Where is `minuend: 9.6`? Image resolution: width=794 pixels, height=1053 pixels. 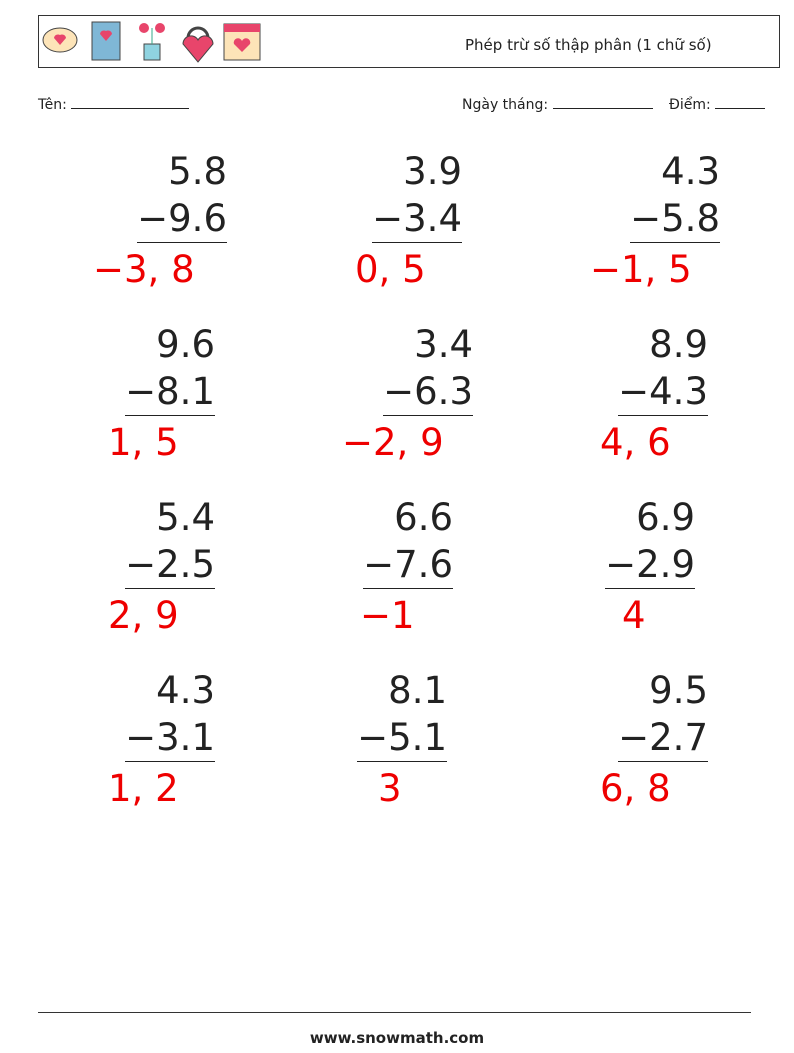
minuend: 9.6 is located at coordinates (185, 344).